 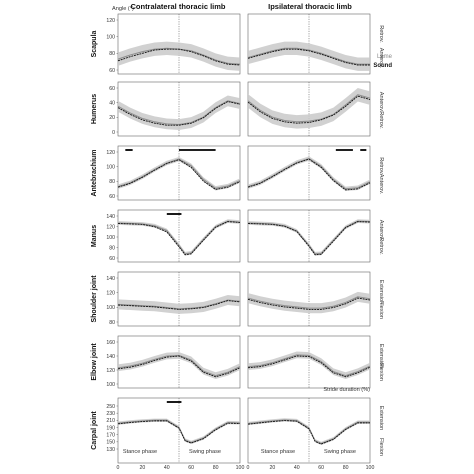 What do you see at coordinates (216, 468) in the screenshot?
I see `x-tick-label: 80` at bounding box center [216, 468].